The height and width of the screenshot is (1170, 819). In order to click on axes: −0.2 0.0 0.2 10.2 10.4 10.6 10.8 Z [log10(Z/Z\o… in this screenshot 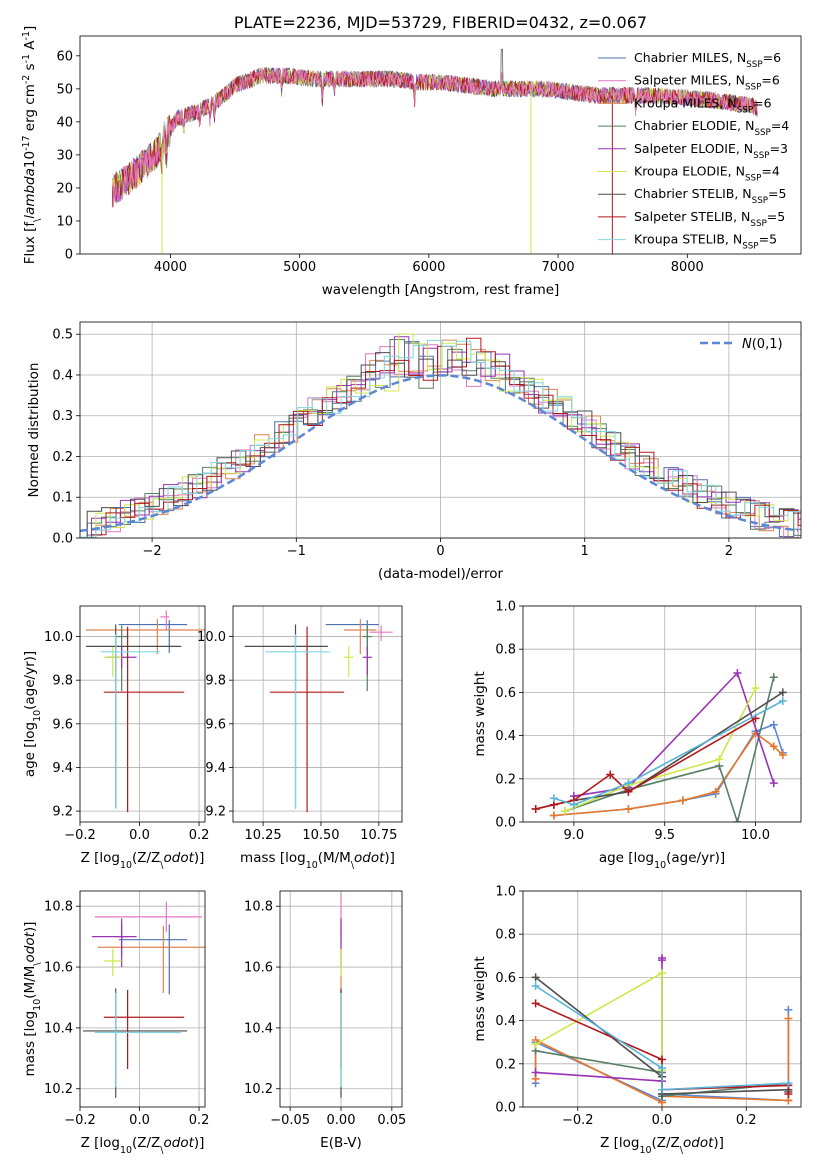, I will do `click(115, 1028)`.